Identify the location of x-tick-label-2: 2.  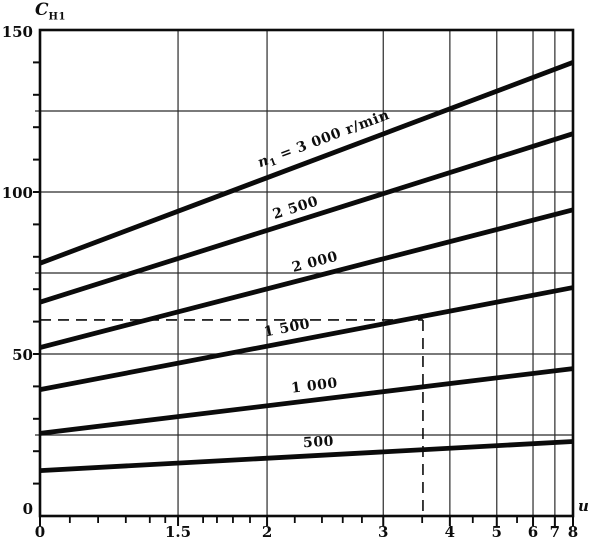
(267, 532).